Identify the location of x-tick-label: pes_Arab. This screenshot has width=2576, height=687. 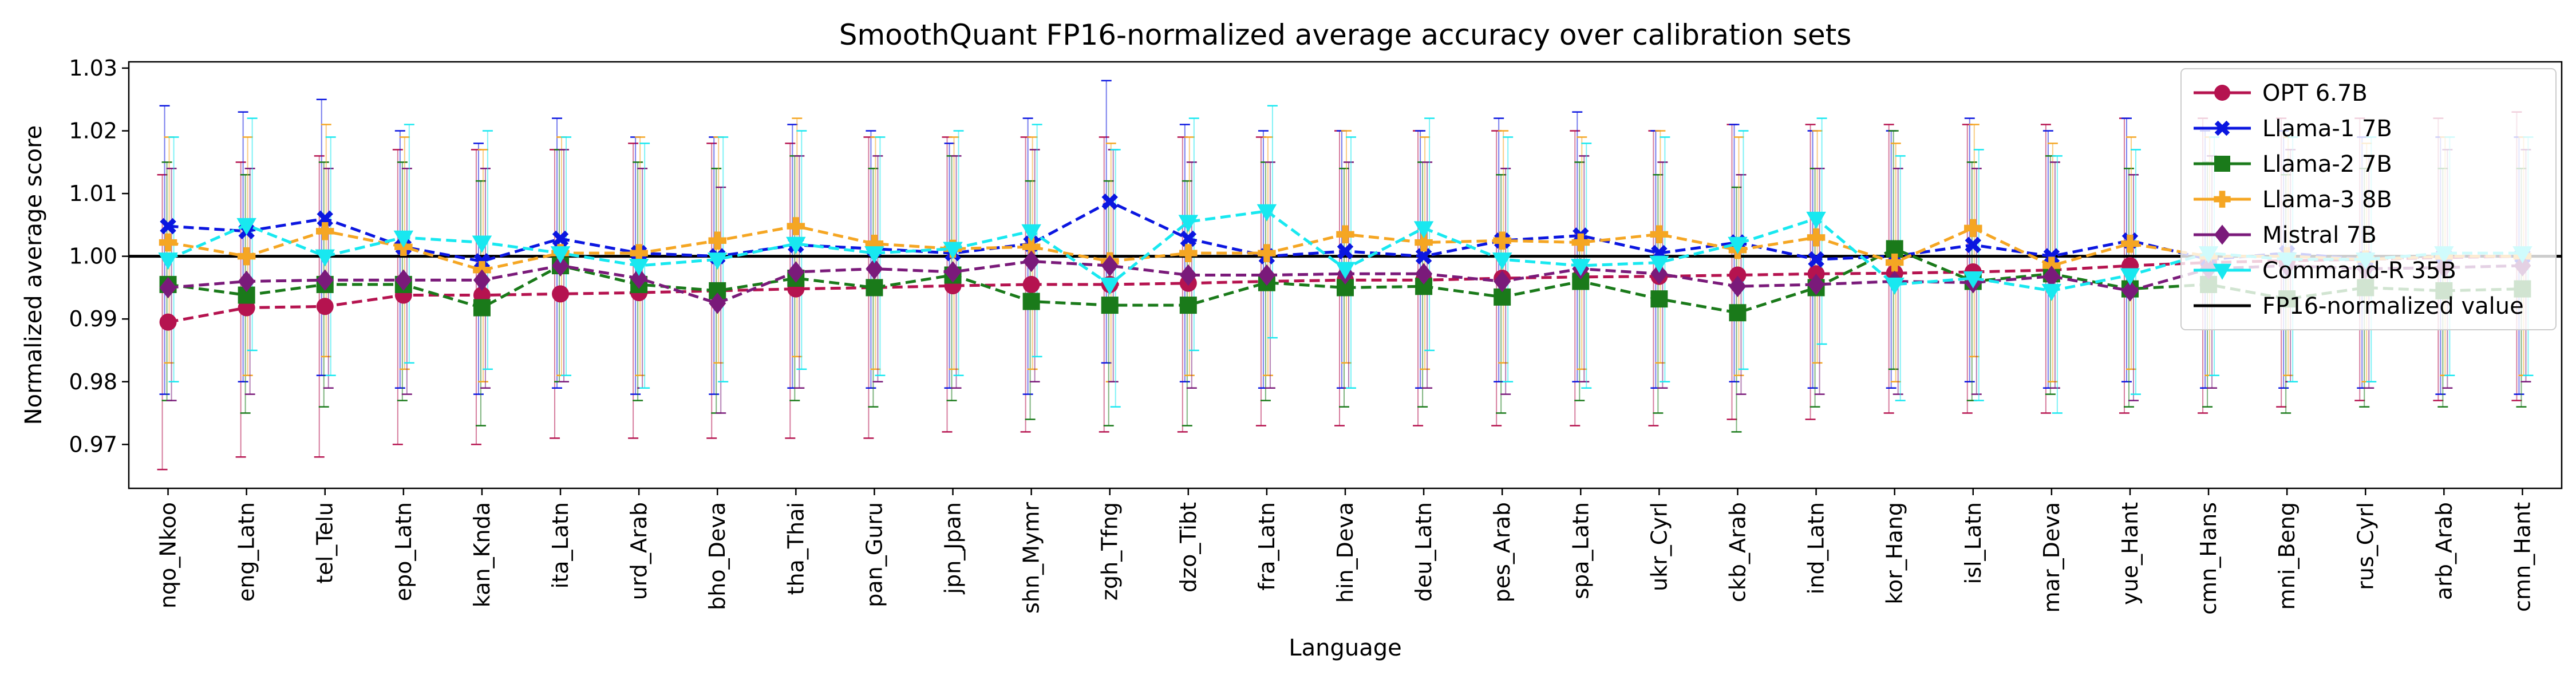
(1502, 552).